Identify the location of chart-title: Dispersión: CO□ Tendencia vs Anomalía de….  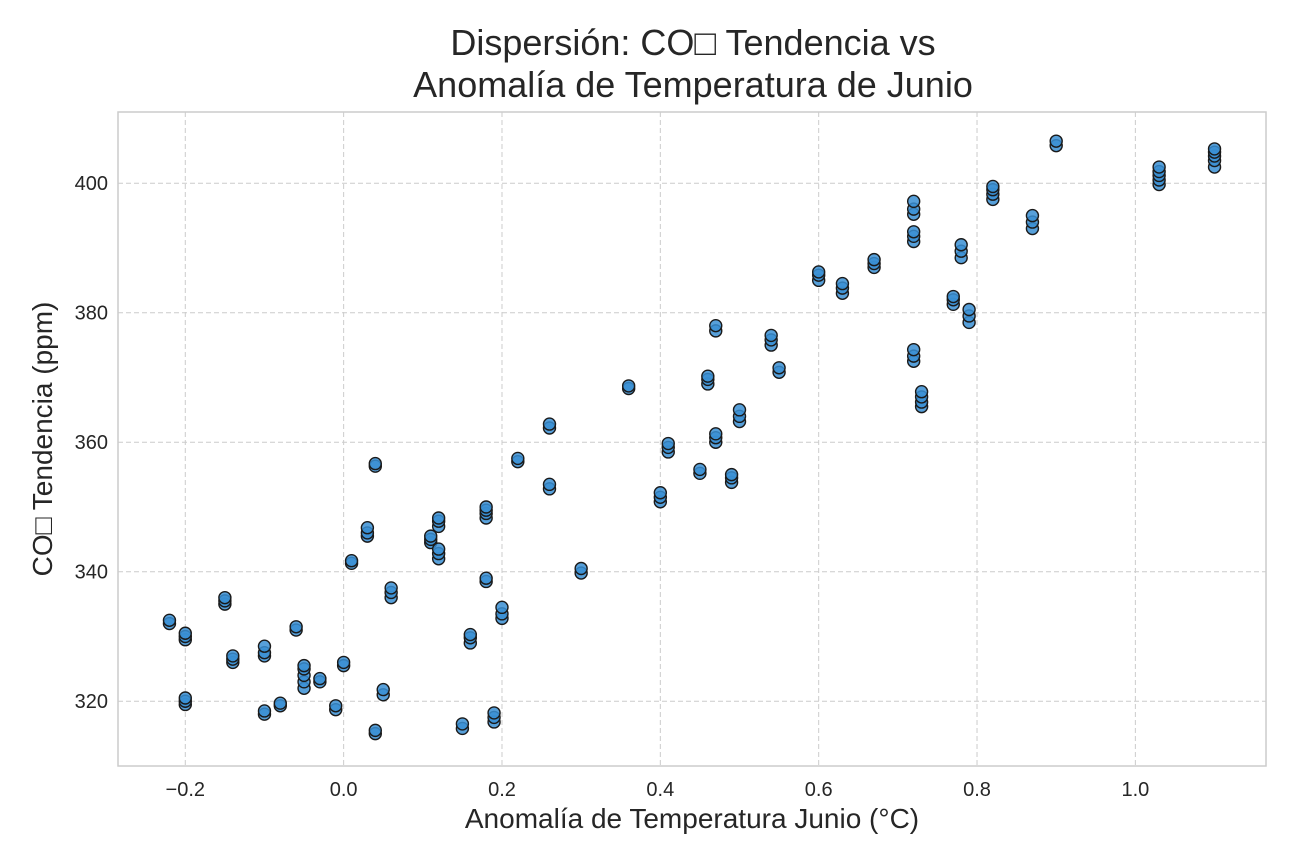
(693, 64).